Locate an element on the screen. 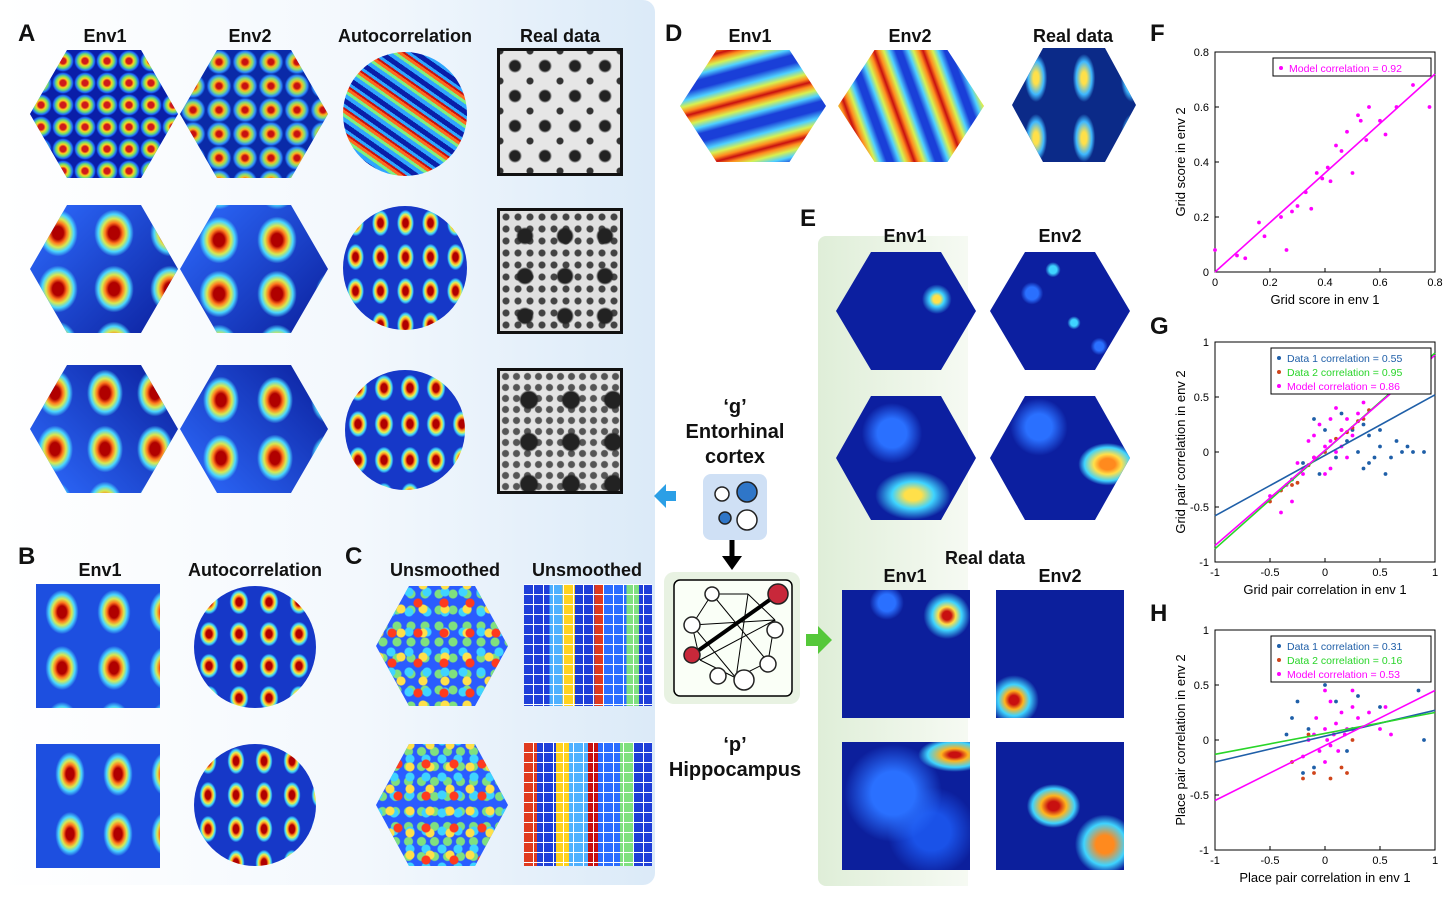 The image size is (1456, 917). y-tick-label: -1 is located at coordinates (1204, 851).